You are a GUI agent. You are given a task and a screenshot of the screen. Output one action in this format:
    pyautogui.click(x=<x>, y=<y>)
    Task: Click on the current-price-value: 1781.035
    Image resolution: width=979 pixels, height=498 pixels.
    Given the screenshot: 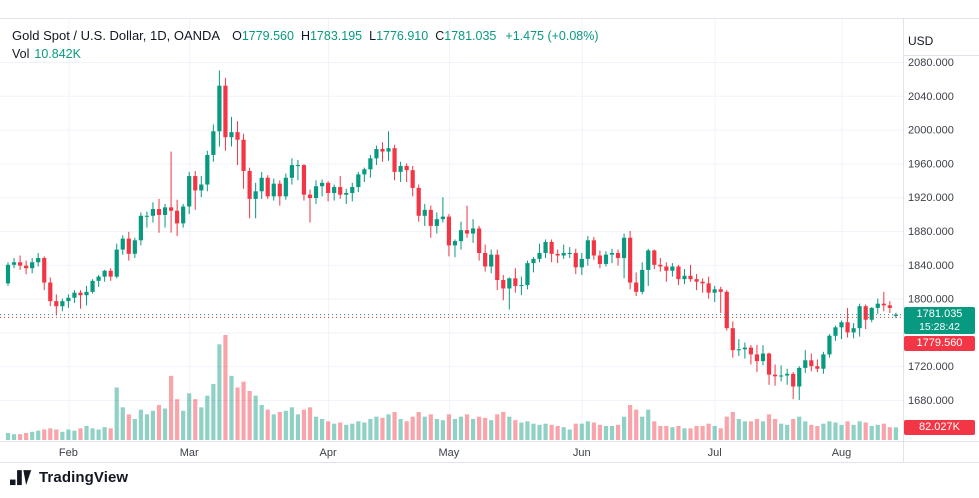 What is the action you would take?
    pyautogui.click(x=939, y=314)
    